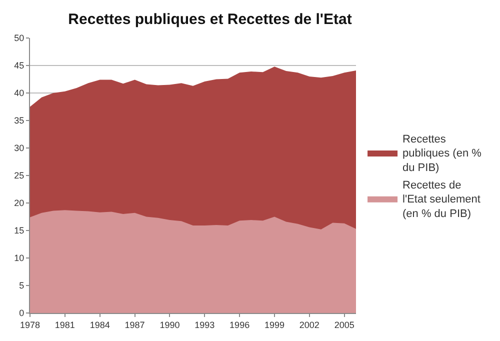 The width and height of the screenshot is (500, 341). Describe the element at coordinates (19, 148) in the screenshot. I see `y-tick-label: 30` at that location.